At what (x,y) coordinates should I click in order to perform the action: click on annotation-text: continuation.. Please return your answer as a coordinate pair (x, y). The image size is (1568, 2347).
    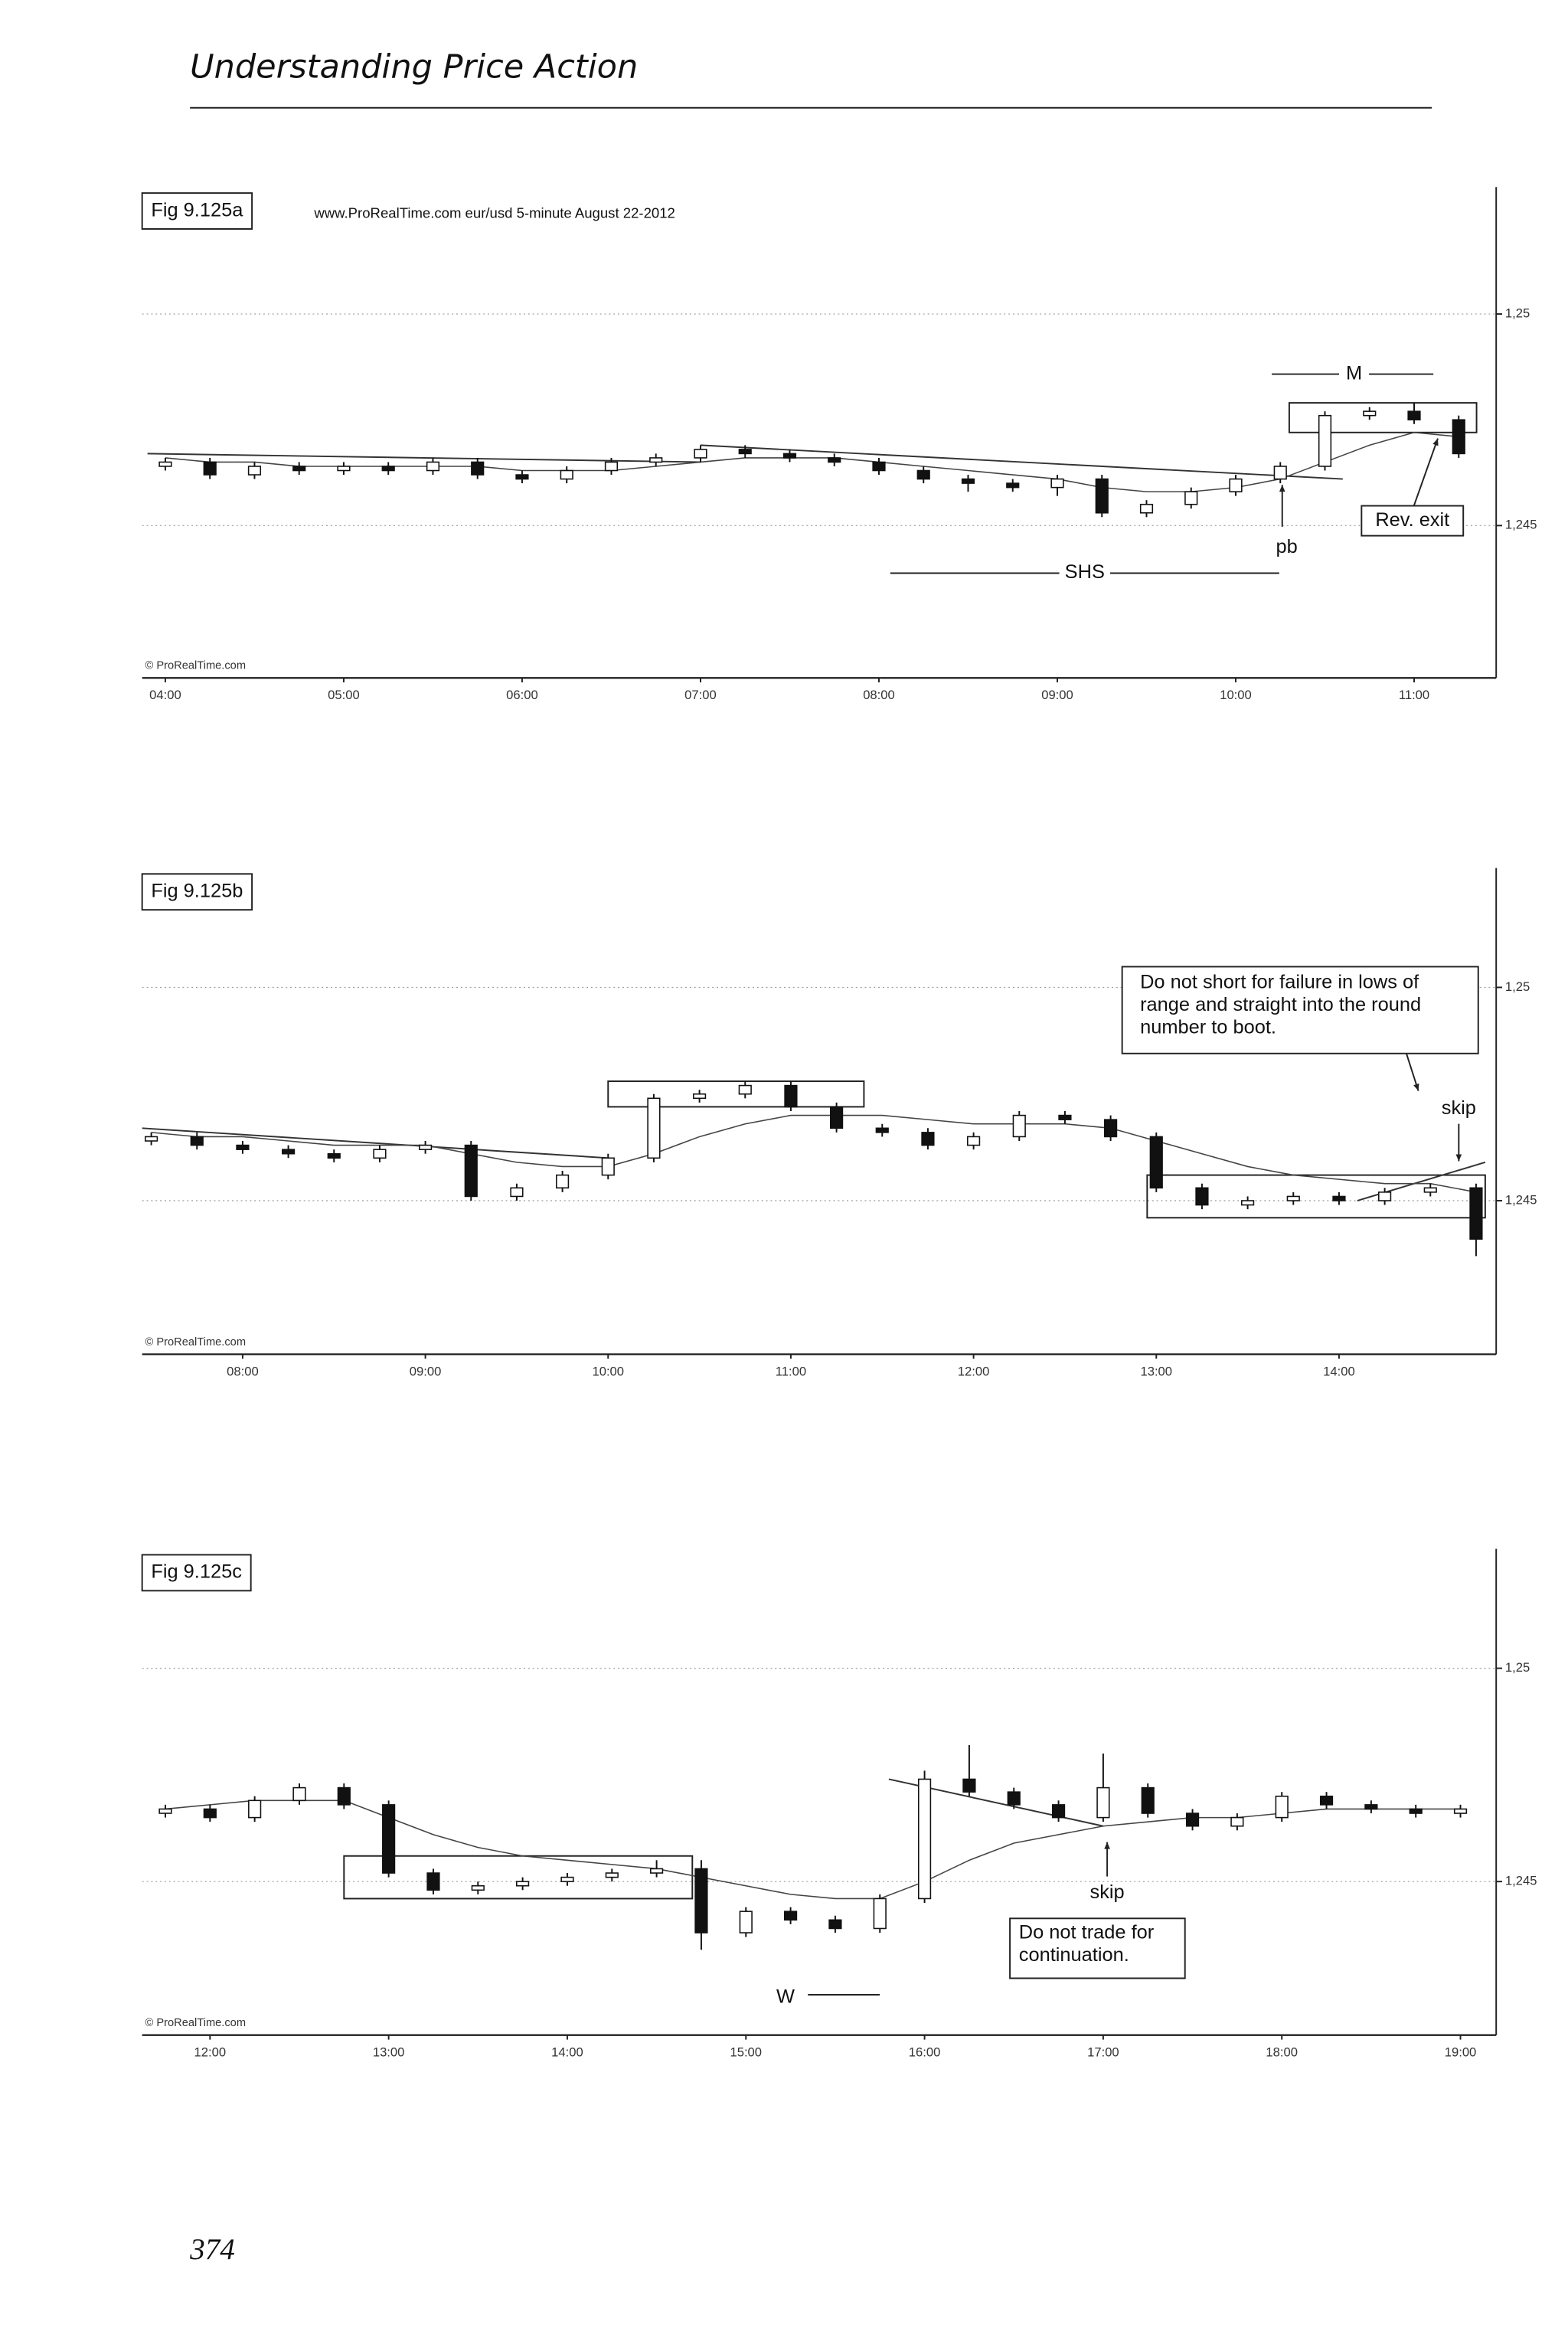
    Looking at the image, I should click on (1074, 1955).